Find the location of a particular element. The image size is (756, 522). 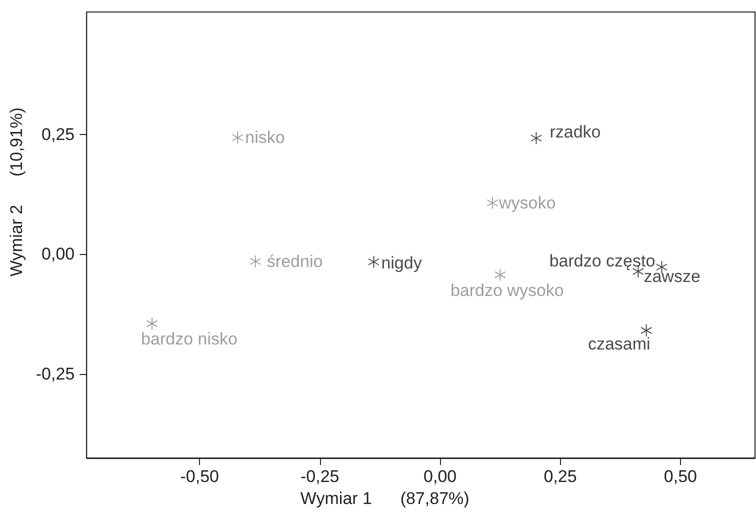

x-tick-label: 0,50 is located at coordinates (681, 476).